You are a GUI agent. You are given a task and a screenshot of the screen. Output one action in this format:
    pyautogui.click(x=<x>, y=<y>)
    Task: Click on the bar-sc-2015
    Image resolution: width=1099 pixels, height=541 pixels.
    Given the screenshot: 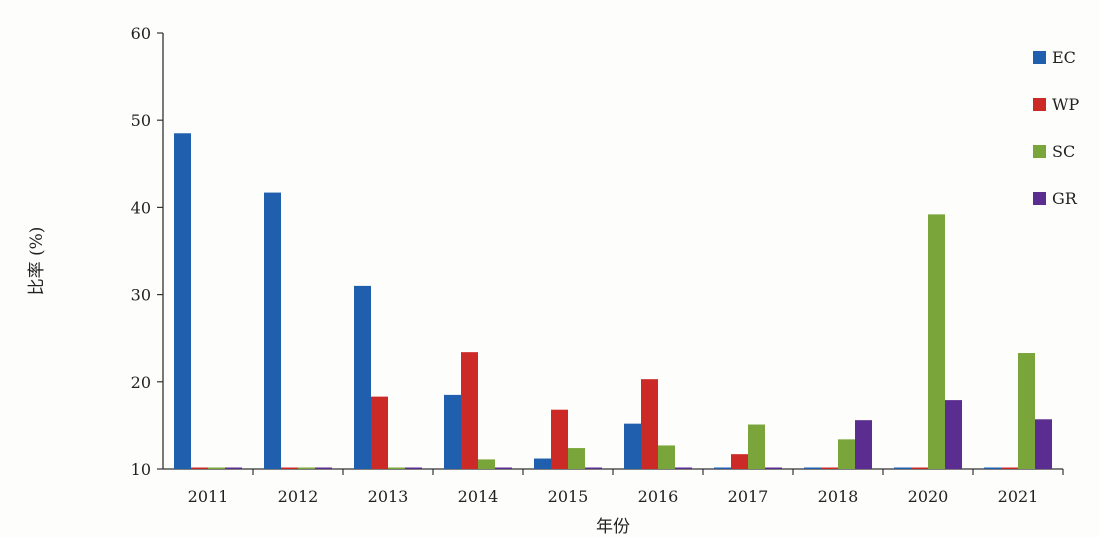 What is the action you would take?
    pyautogui.click(x=576, y=458)
    